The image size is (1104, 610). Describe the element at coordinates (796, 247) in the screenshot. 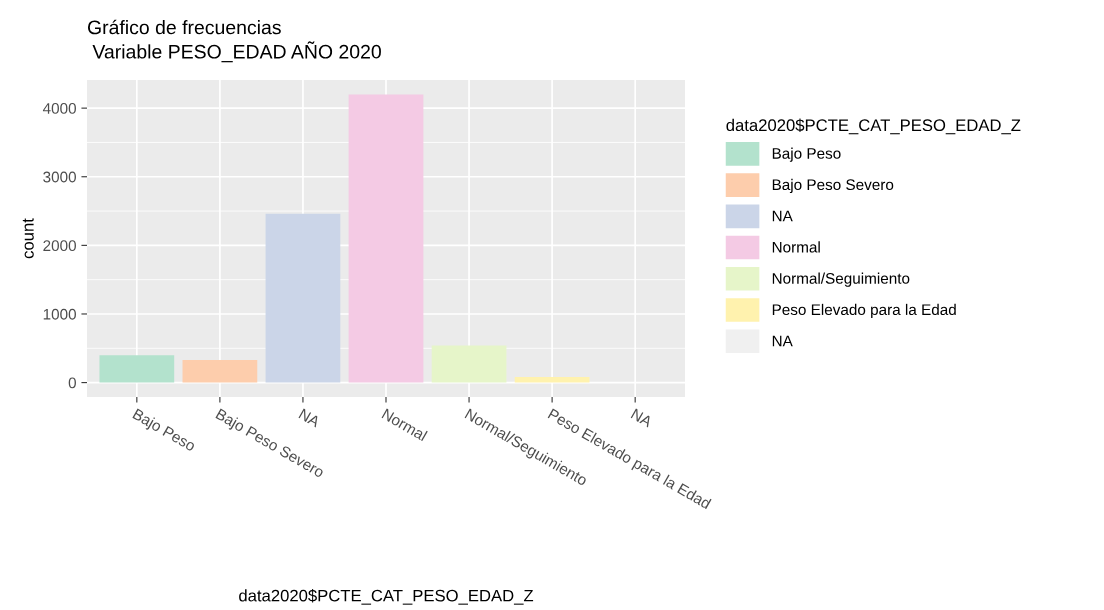

I see `legend-label: Normal` at that location.